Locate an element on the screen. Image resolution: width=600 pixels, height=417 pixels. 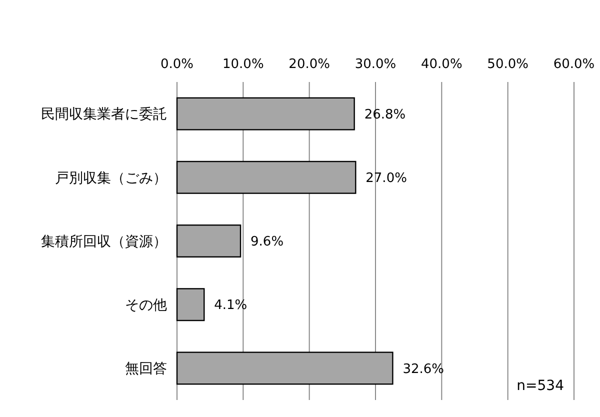
y-tick-label: 民間収集業者に委託 is located at coordinates (104, 114).